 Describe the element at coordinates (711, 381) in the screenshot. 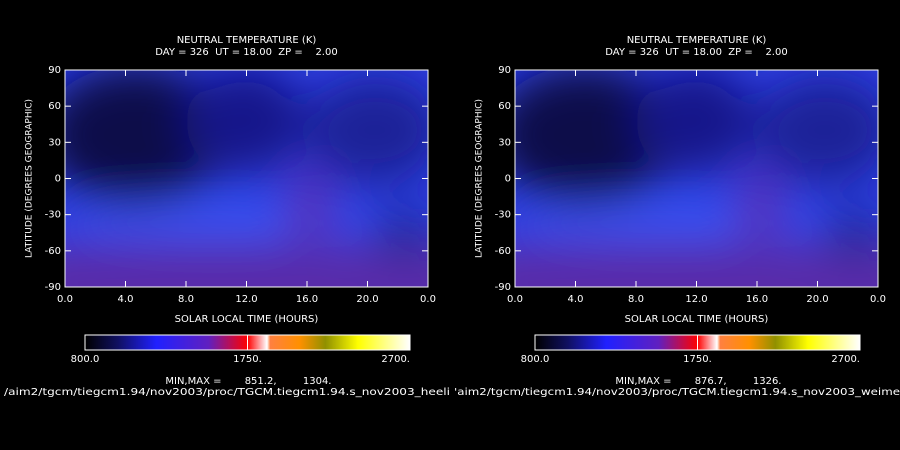

I see `min-value: 876.7,` at that location.